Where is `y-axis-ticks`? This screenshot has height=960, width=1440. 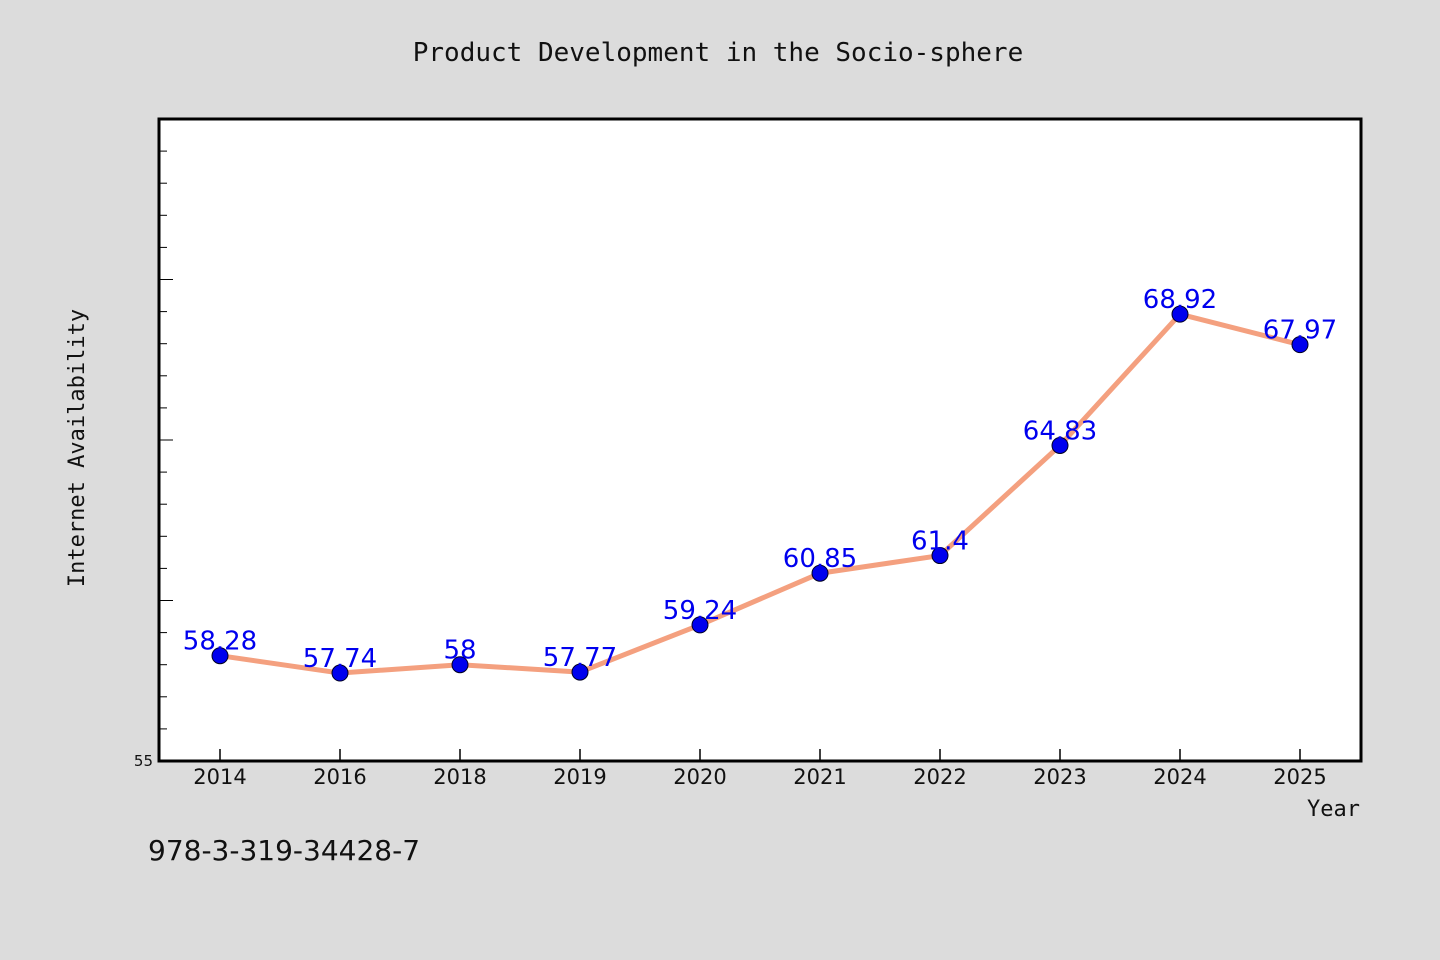 y-axis-ticks is located at coordinates (166, 440).